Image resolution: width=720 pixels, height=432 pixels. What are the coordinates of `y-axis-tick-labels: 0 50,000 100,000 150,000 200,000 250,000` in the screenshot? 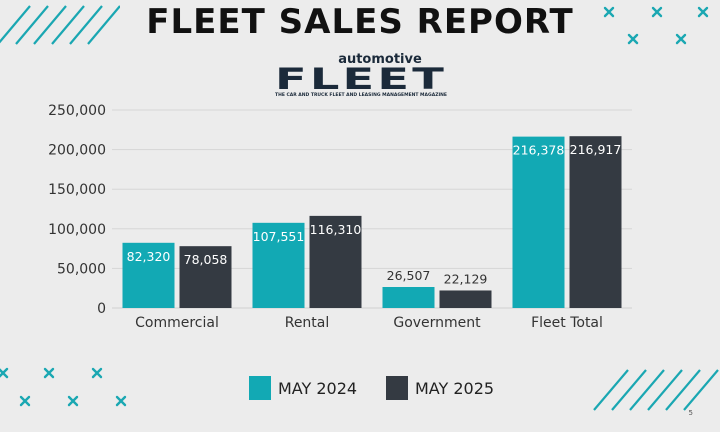 It's located at (77, 210).